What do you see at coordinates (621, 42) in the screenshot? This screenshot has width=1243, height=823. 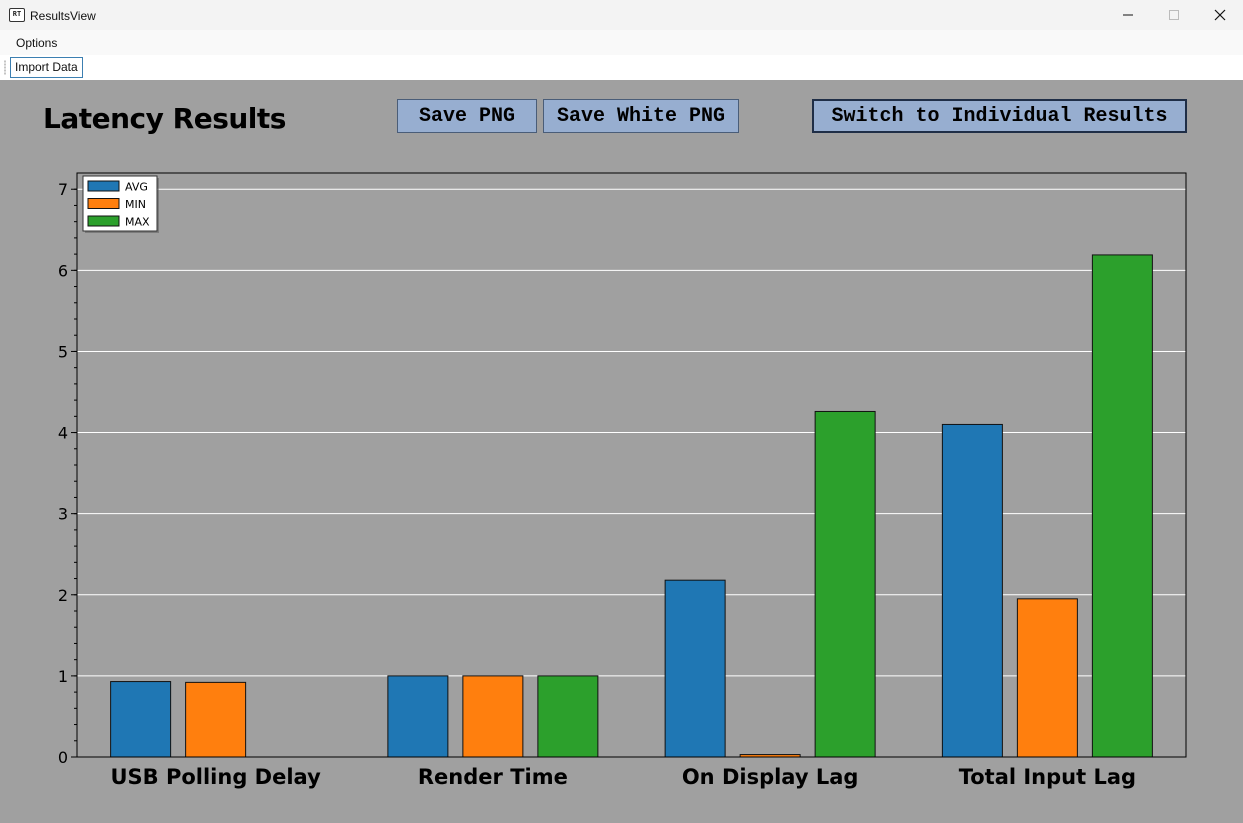 I see `menu-bar: Options` at bounding box center [621, 42].